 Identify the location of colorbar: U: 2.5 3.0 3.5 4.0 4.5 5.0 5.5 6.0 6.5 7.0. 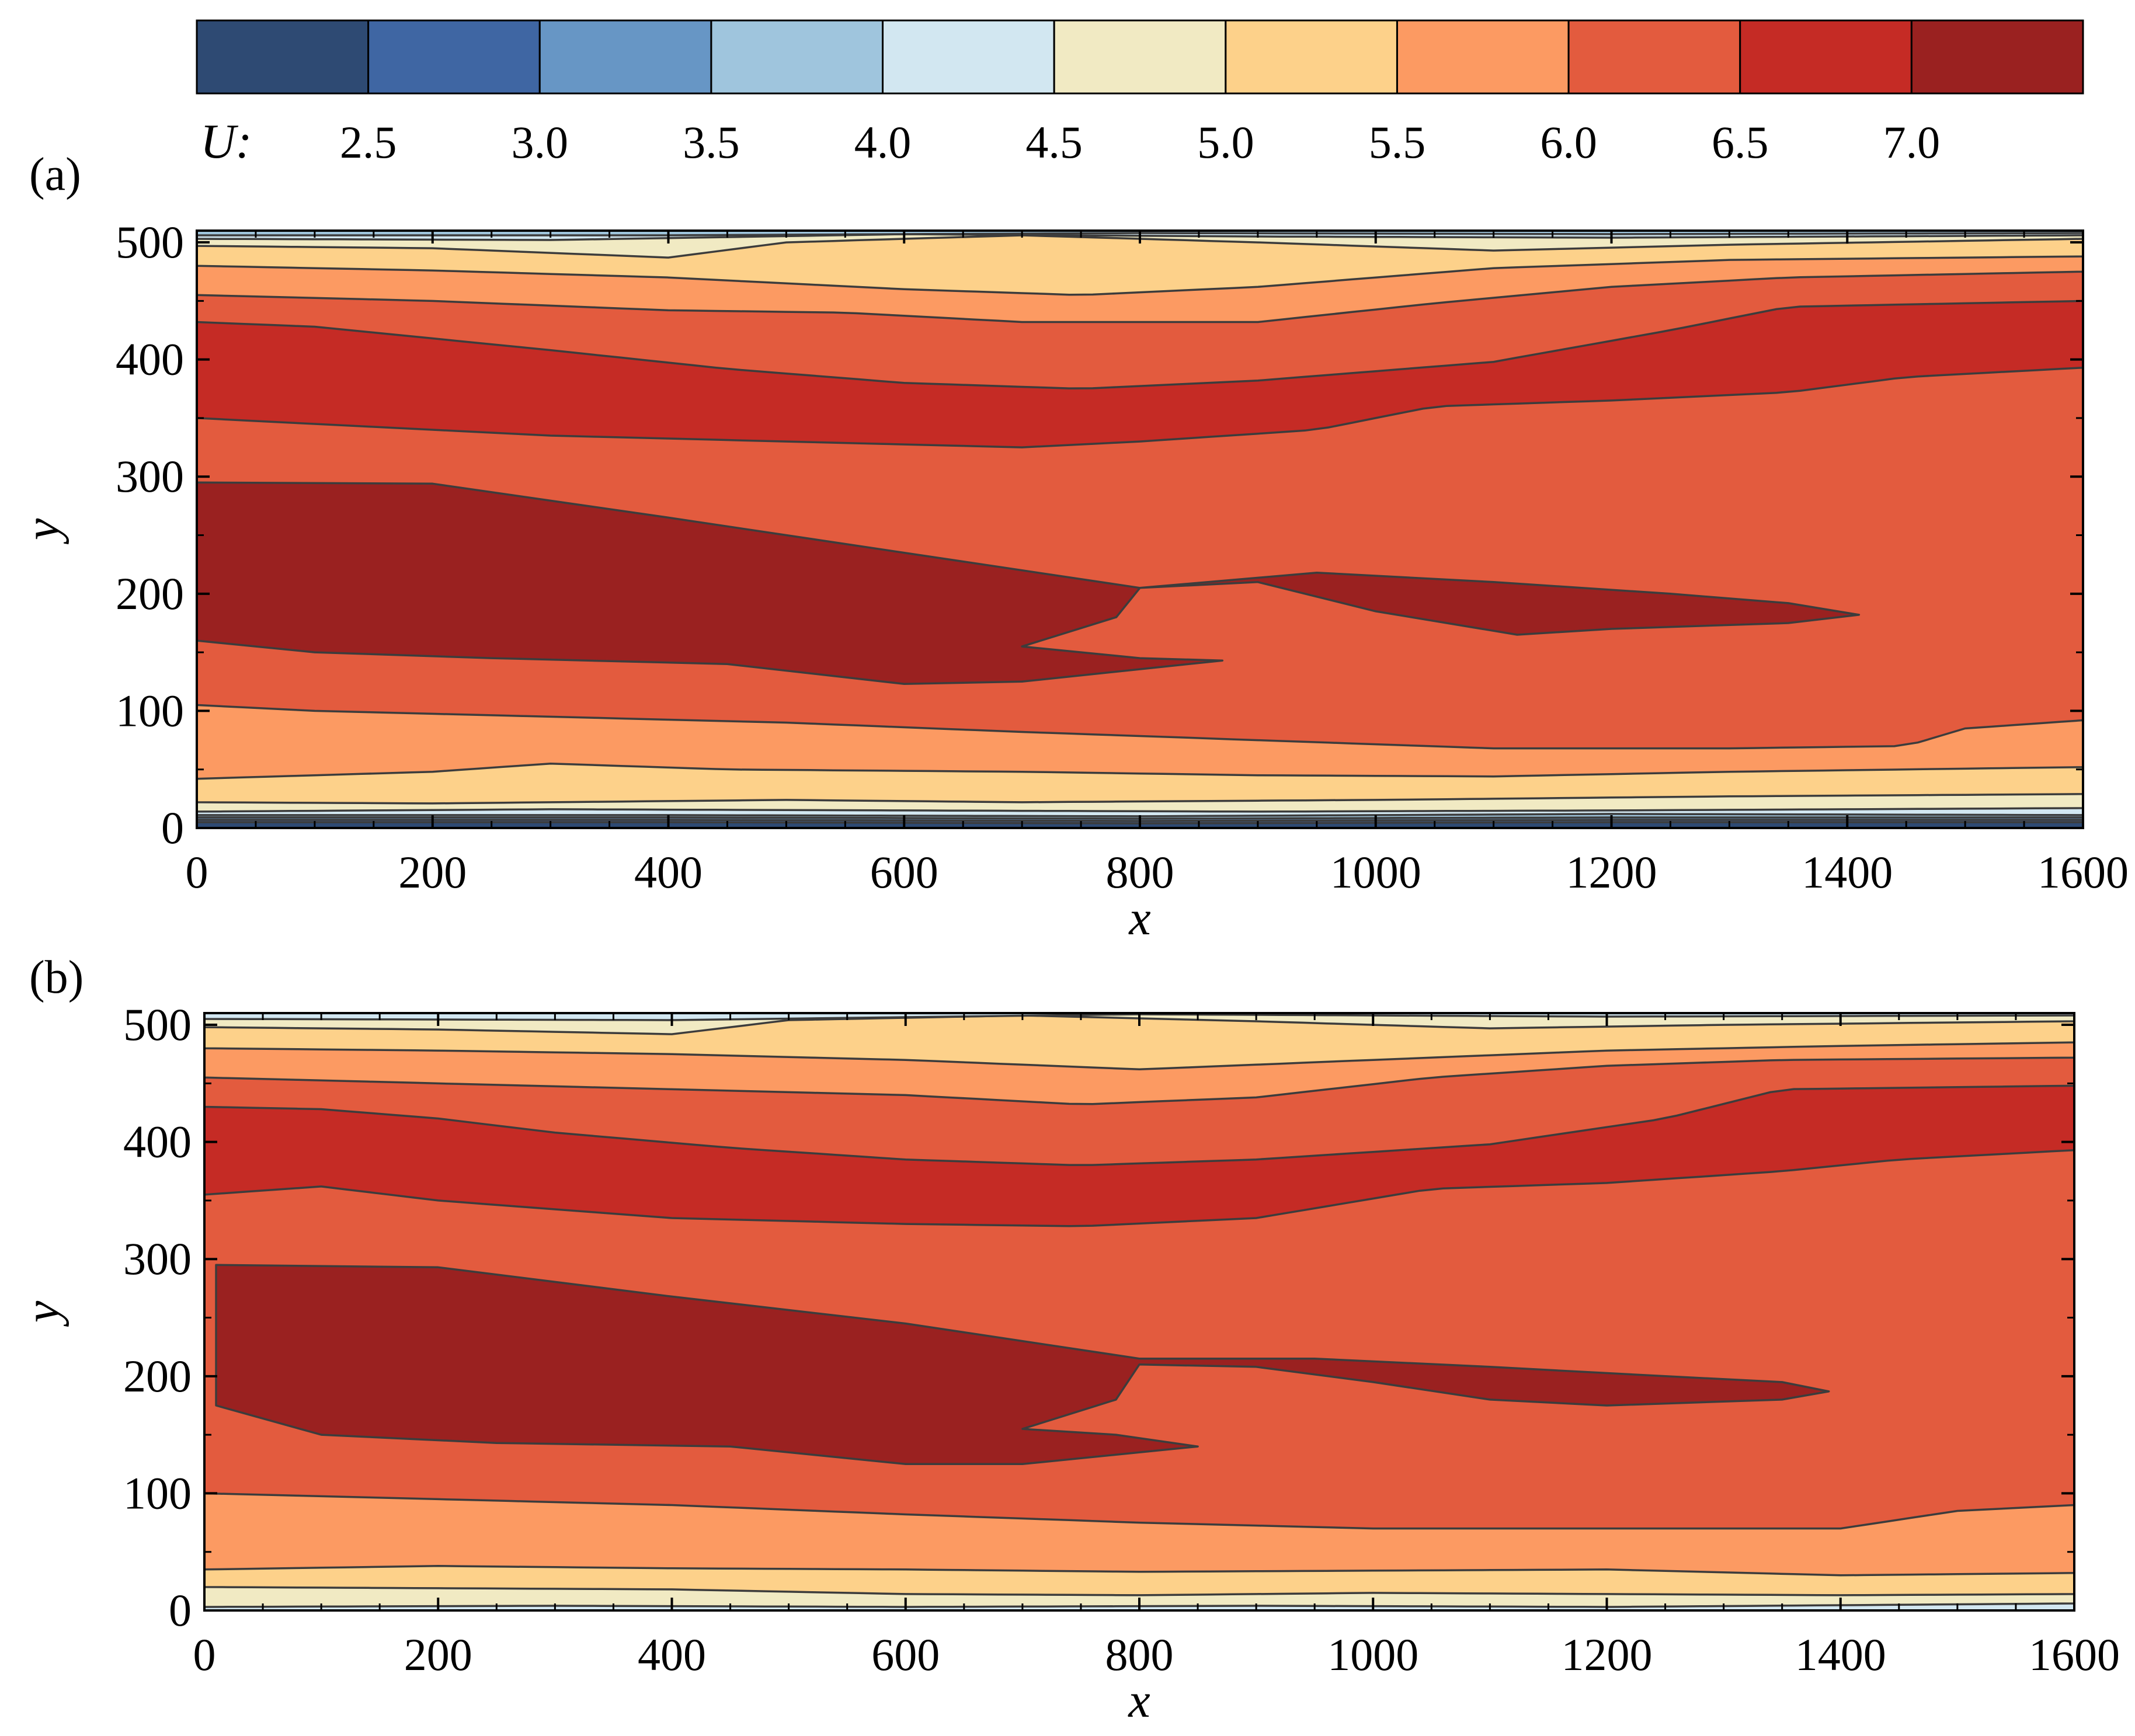
(1140, 94).